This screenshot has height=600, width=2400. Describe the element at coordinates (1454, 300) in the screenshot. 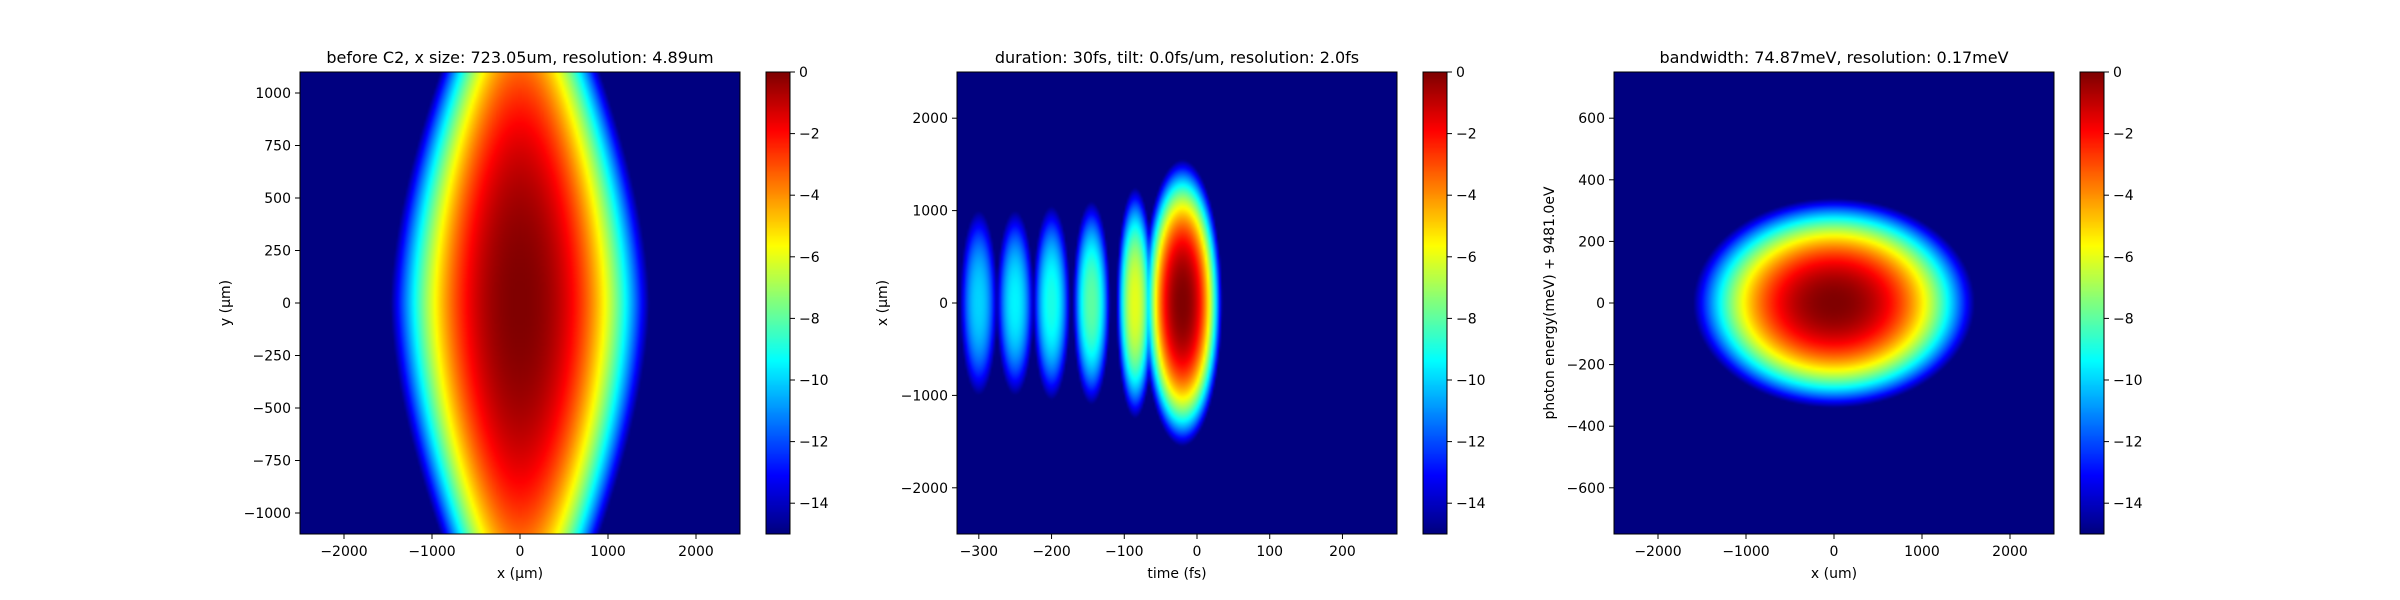

I see `panel-2-colorbar: 0 −2 −4 −6 −8 −10 −12 −14` at that location.